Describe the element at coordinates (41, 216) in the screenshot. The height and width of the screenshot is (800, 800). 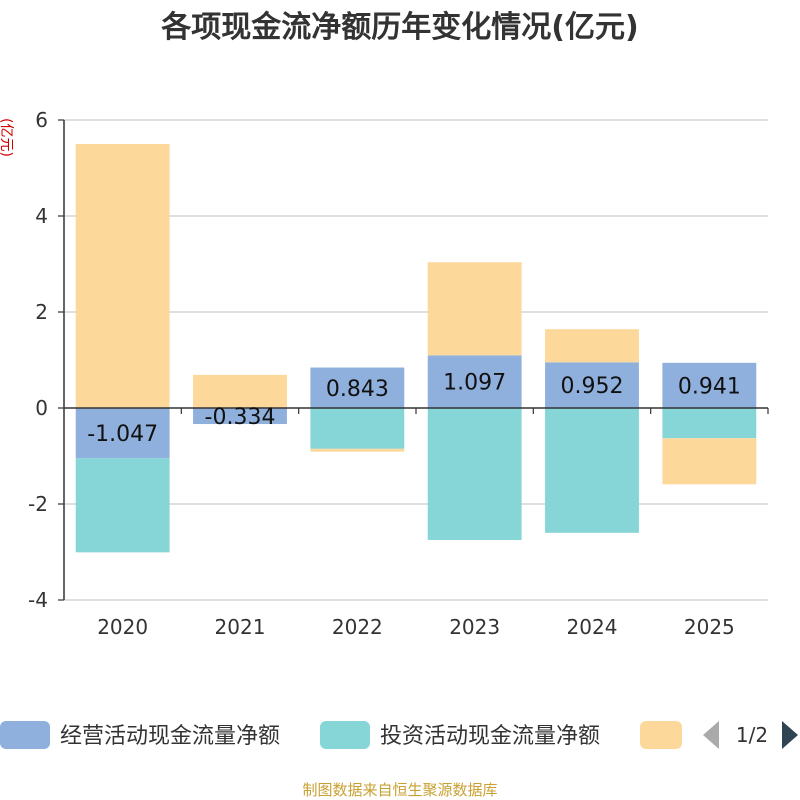
I see `y-tick-label: 4` at that location.